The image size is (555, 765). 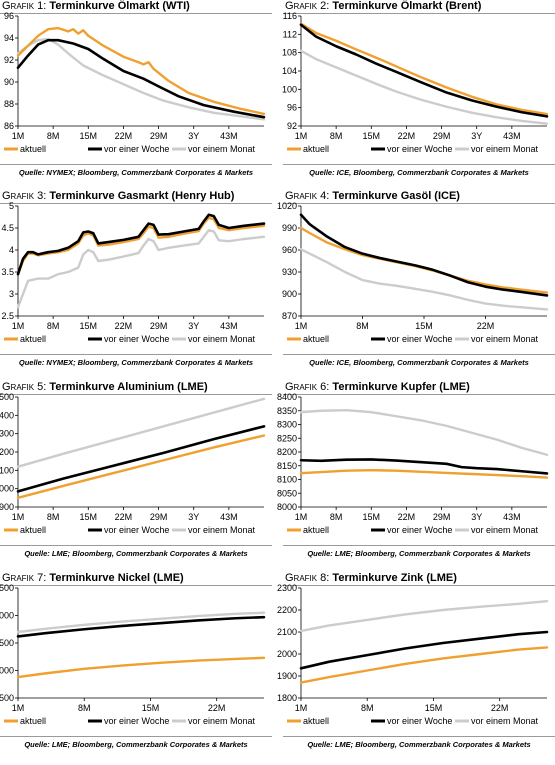 What do you see at coordinates (307, 387) in the screenshot?
I see `chart-label-prefix: Grafik 6:` at bounding box center [307, 387].